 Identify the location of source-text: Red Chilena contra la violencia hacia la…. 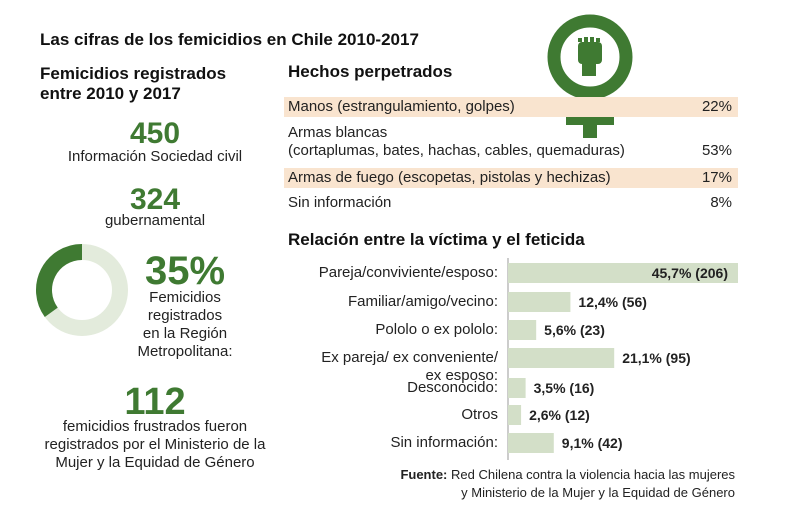
(593, 483).